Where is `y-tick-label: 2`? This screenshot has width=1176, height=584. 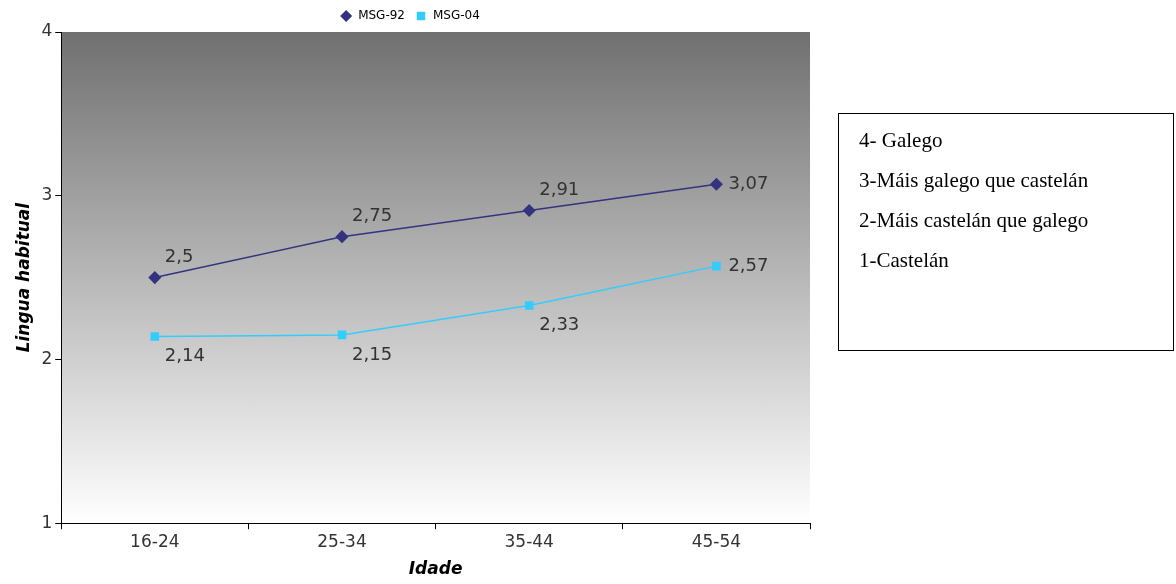 y-tick-label: 2 is located at coordinates (47, 357).